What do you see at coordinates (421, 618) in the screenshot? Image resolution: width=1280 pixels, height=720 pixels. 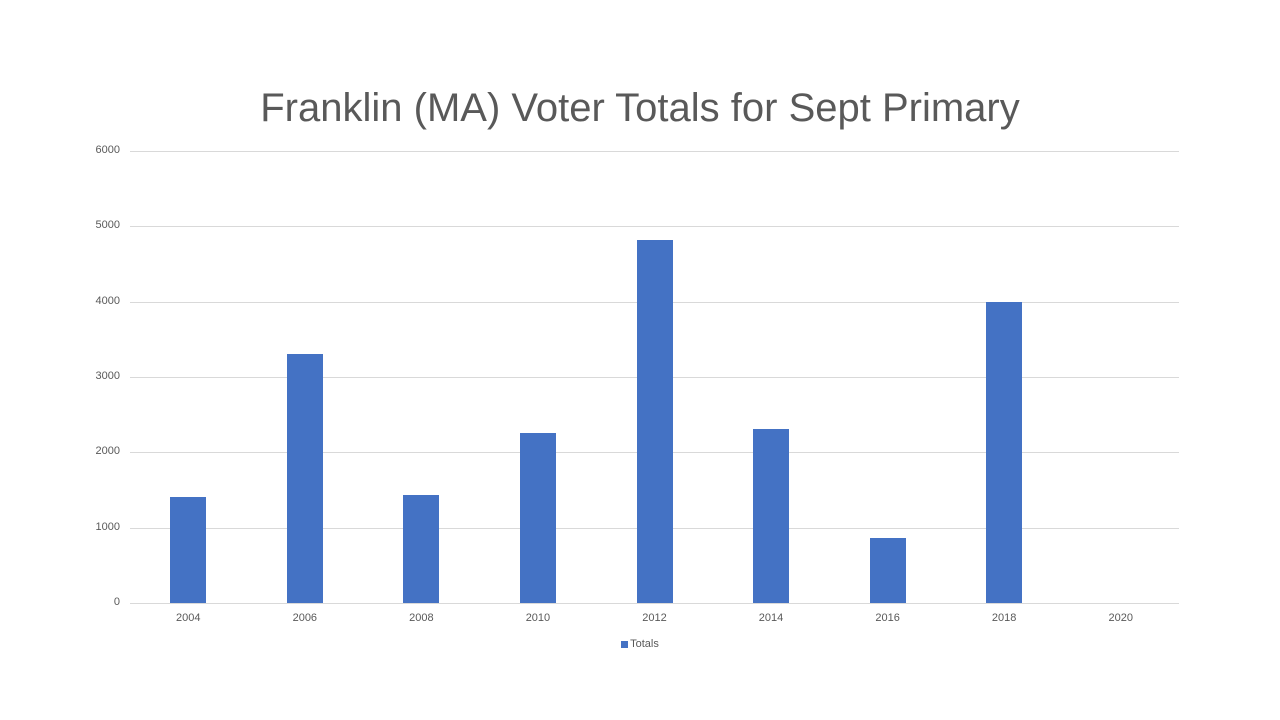 I see `x-tick-label: 2008` at bounding box center [421, 618].